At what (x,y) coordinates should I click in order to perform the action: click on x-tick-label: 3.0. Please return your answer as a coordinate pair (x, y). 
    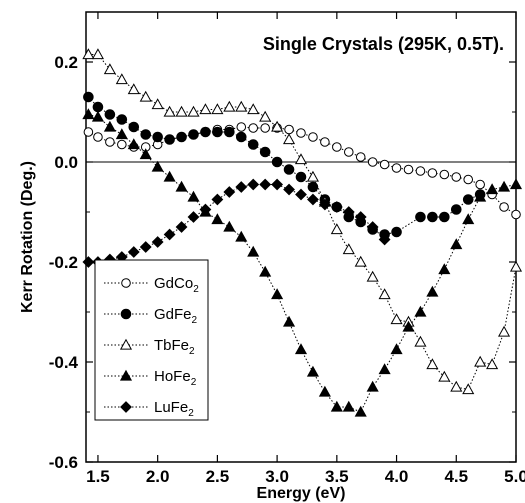
    Looking at the image, I should click on (277, 476).